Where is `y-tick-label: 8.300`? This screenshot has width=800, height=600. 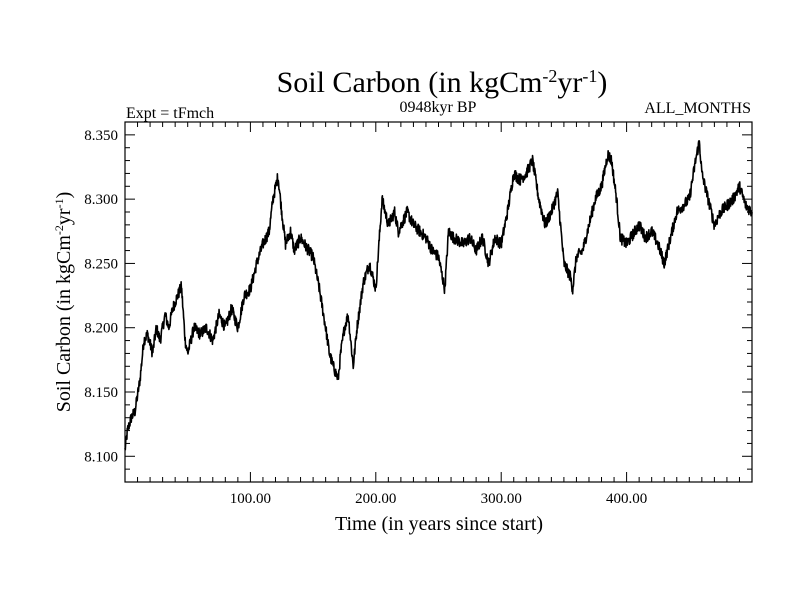 y-tick-label: 8.300 is located at coordinates (101, 200).